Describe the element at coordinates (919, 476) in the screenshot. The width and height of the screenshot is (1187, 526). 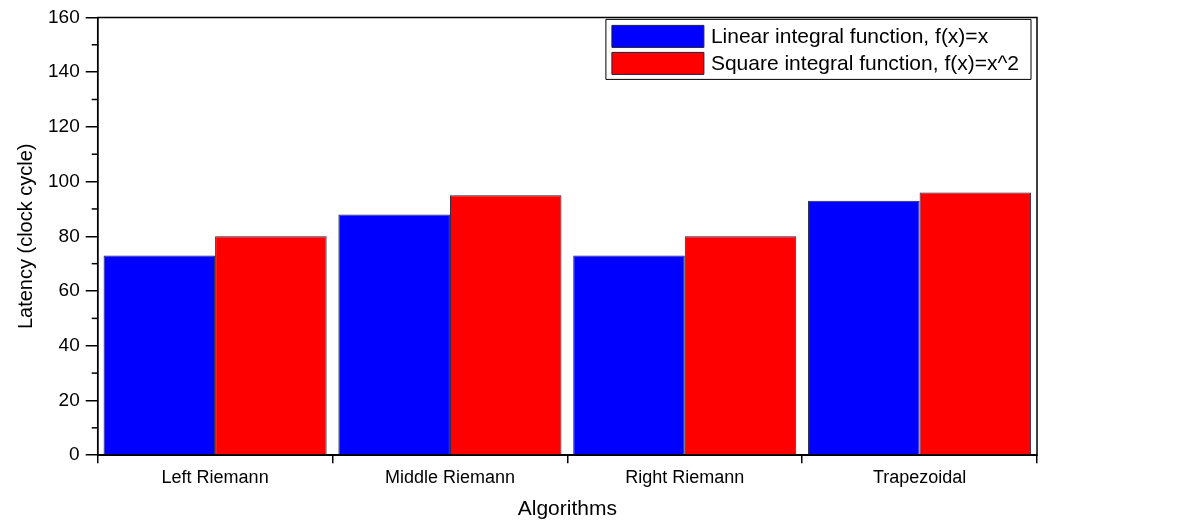
I see `x-tick-label: Trapezoidal` at that location.